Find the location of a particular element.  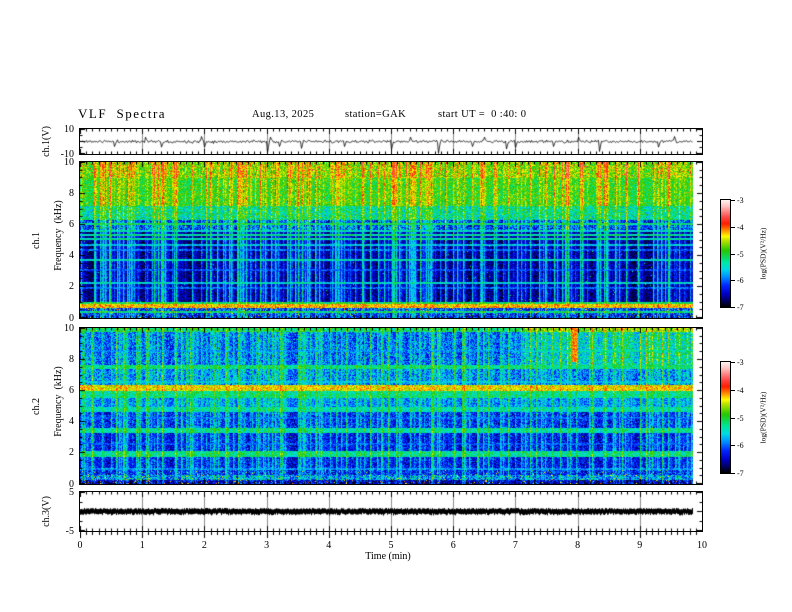

ch1-waveform-plot is located at coordinates (391, 141).